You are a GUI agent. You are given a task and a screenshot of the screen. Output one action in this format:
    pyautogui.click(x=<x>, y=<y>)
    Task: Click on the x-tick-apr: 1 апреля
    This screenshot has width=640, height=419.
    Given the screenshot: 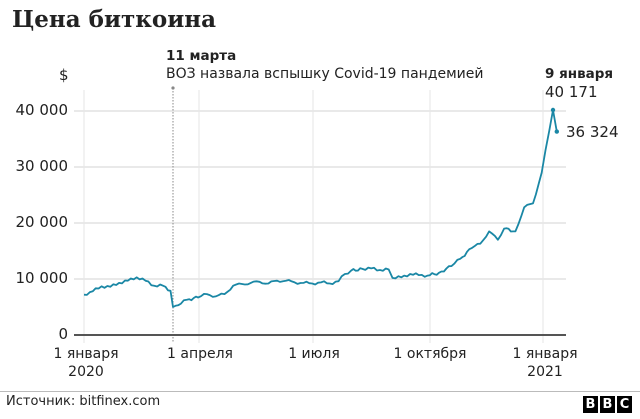 What is the action you would take?
    pyautogui.click(x=200, y=354)
    